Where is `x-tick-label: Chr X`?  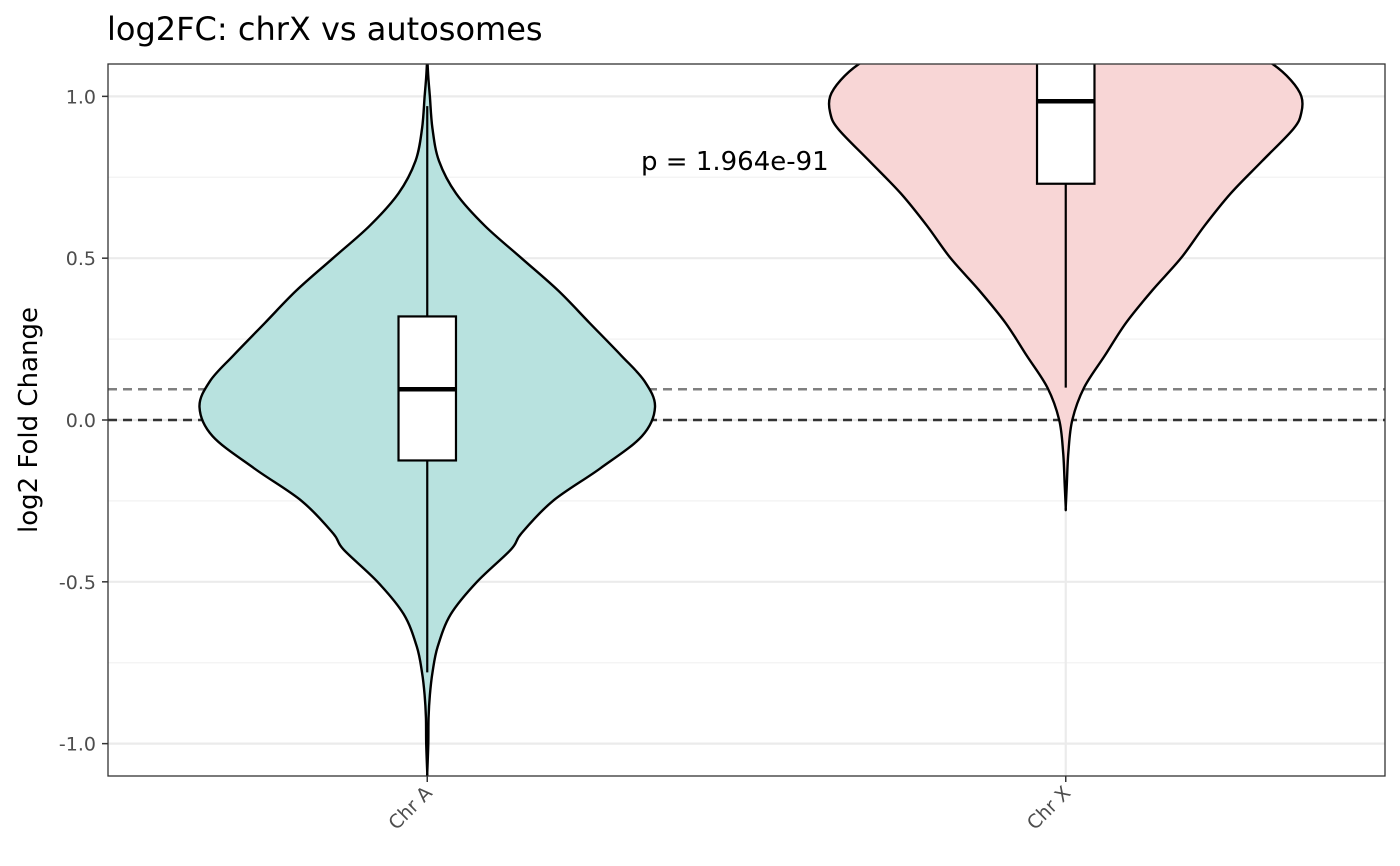
x-tick-label: Chr X is located at coordinates (1049, 808).